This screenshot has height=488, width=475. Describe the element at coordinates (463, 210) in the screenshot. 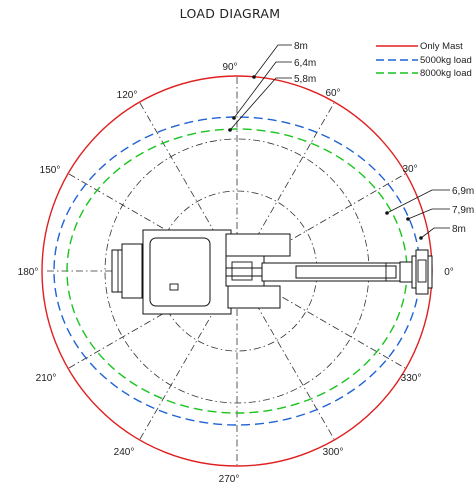

I see `callout-right-2: 7,9m` at that location.